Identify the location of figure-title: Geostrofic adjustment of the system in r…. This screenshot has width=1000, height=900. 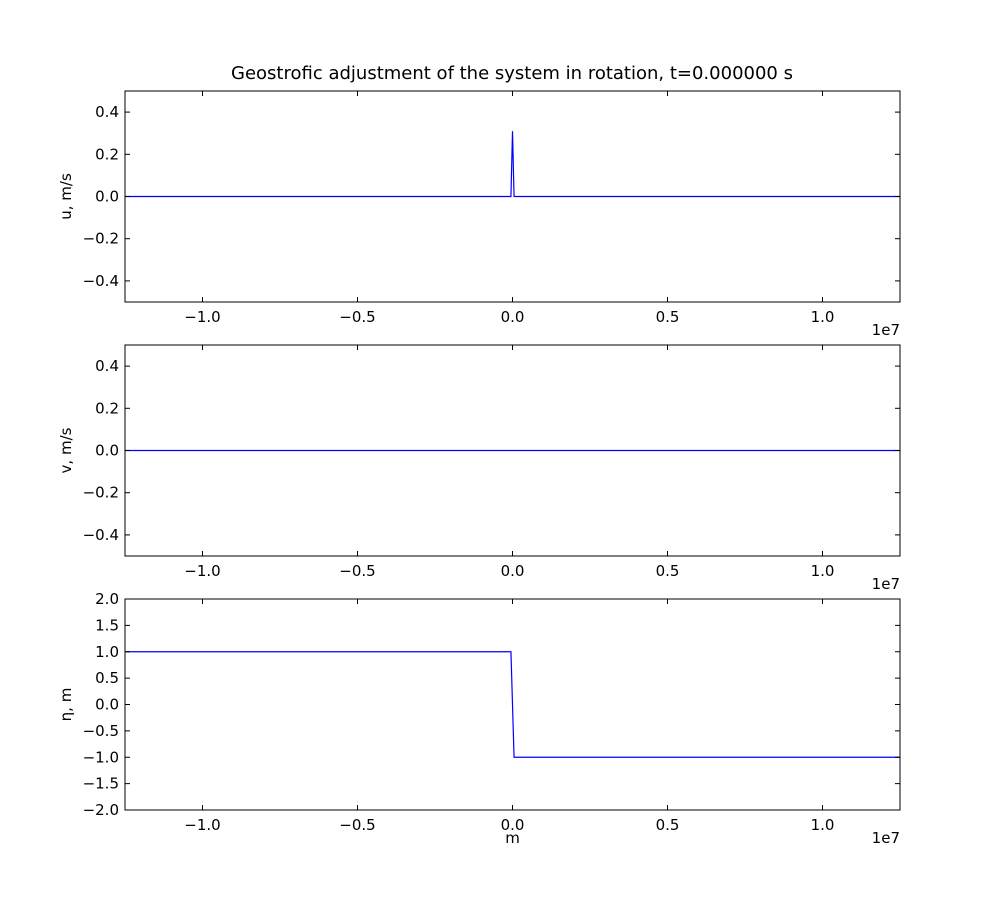
(512, 73).